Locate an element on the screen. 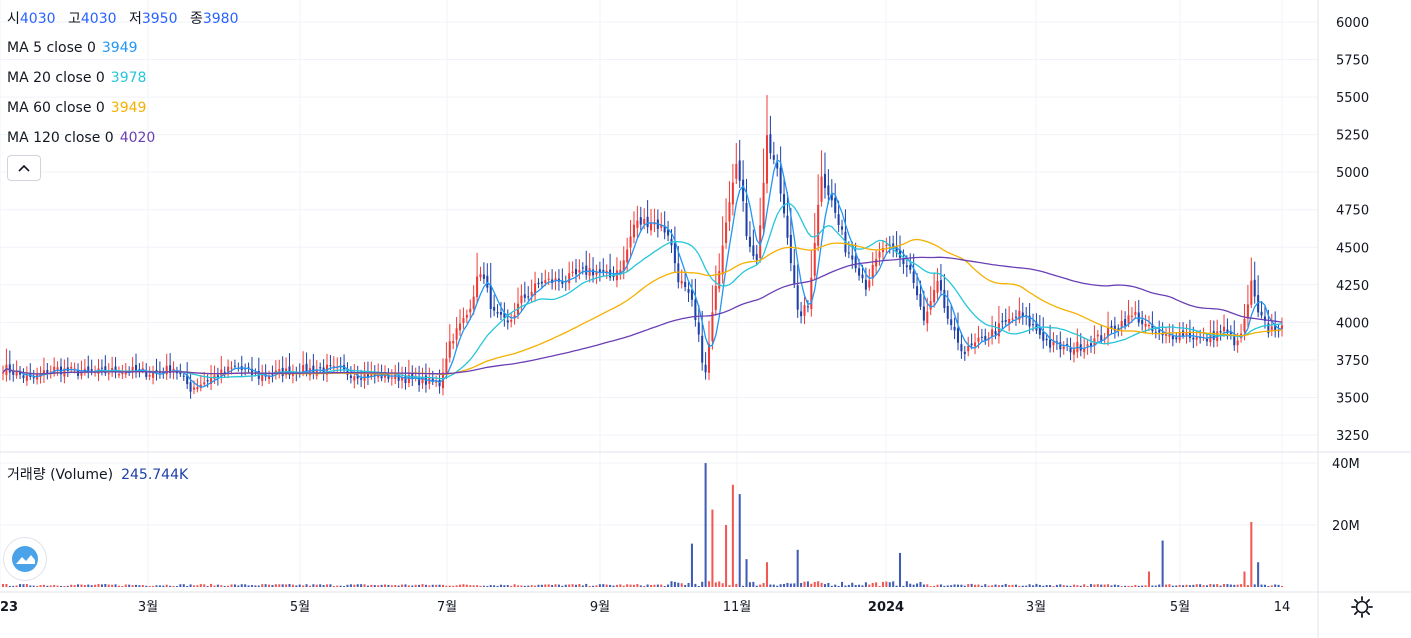 Image resolution: width=1411 pixels, height=638 pixels. price-tick-label: 4500 is located at coordinates (1352, 248).